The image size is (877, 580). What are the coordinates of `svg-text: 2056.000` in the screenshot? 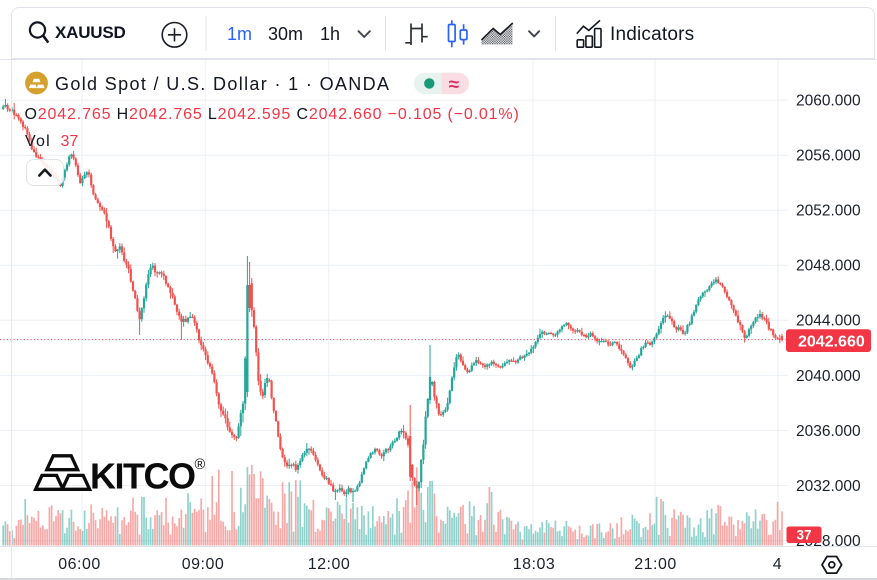 It's located at (828, 156).